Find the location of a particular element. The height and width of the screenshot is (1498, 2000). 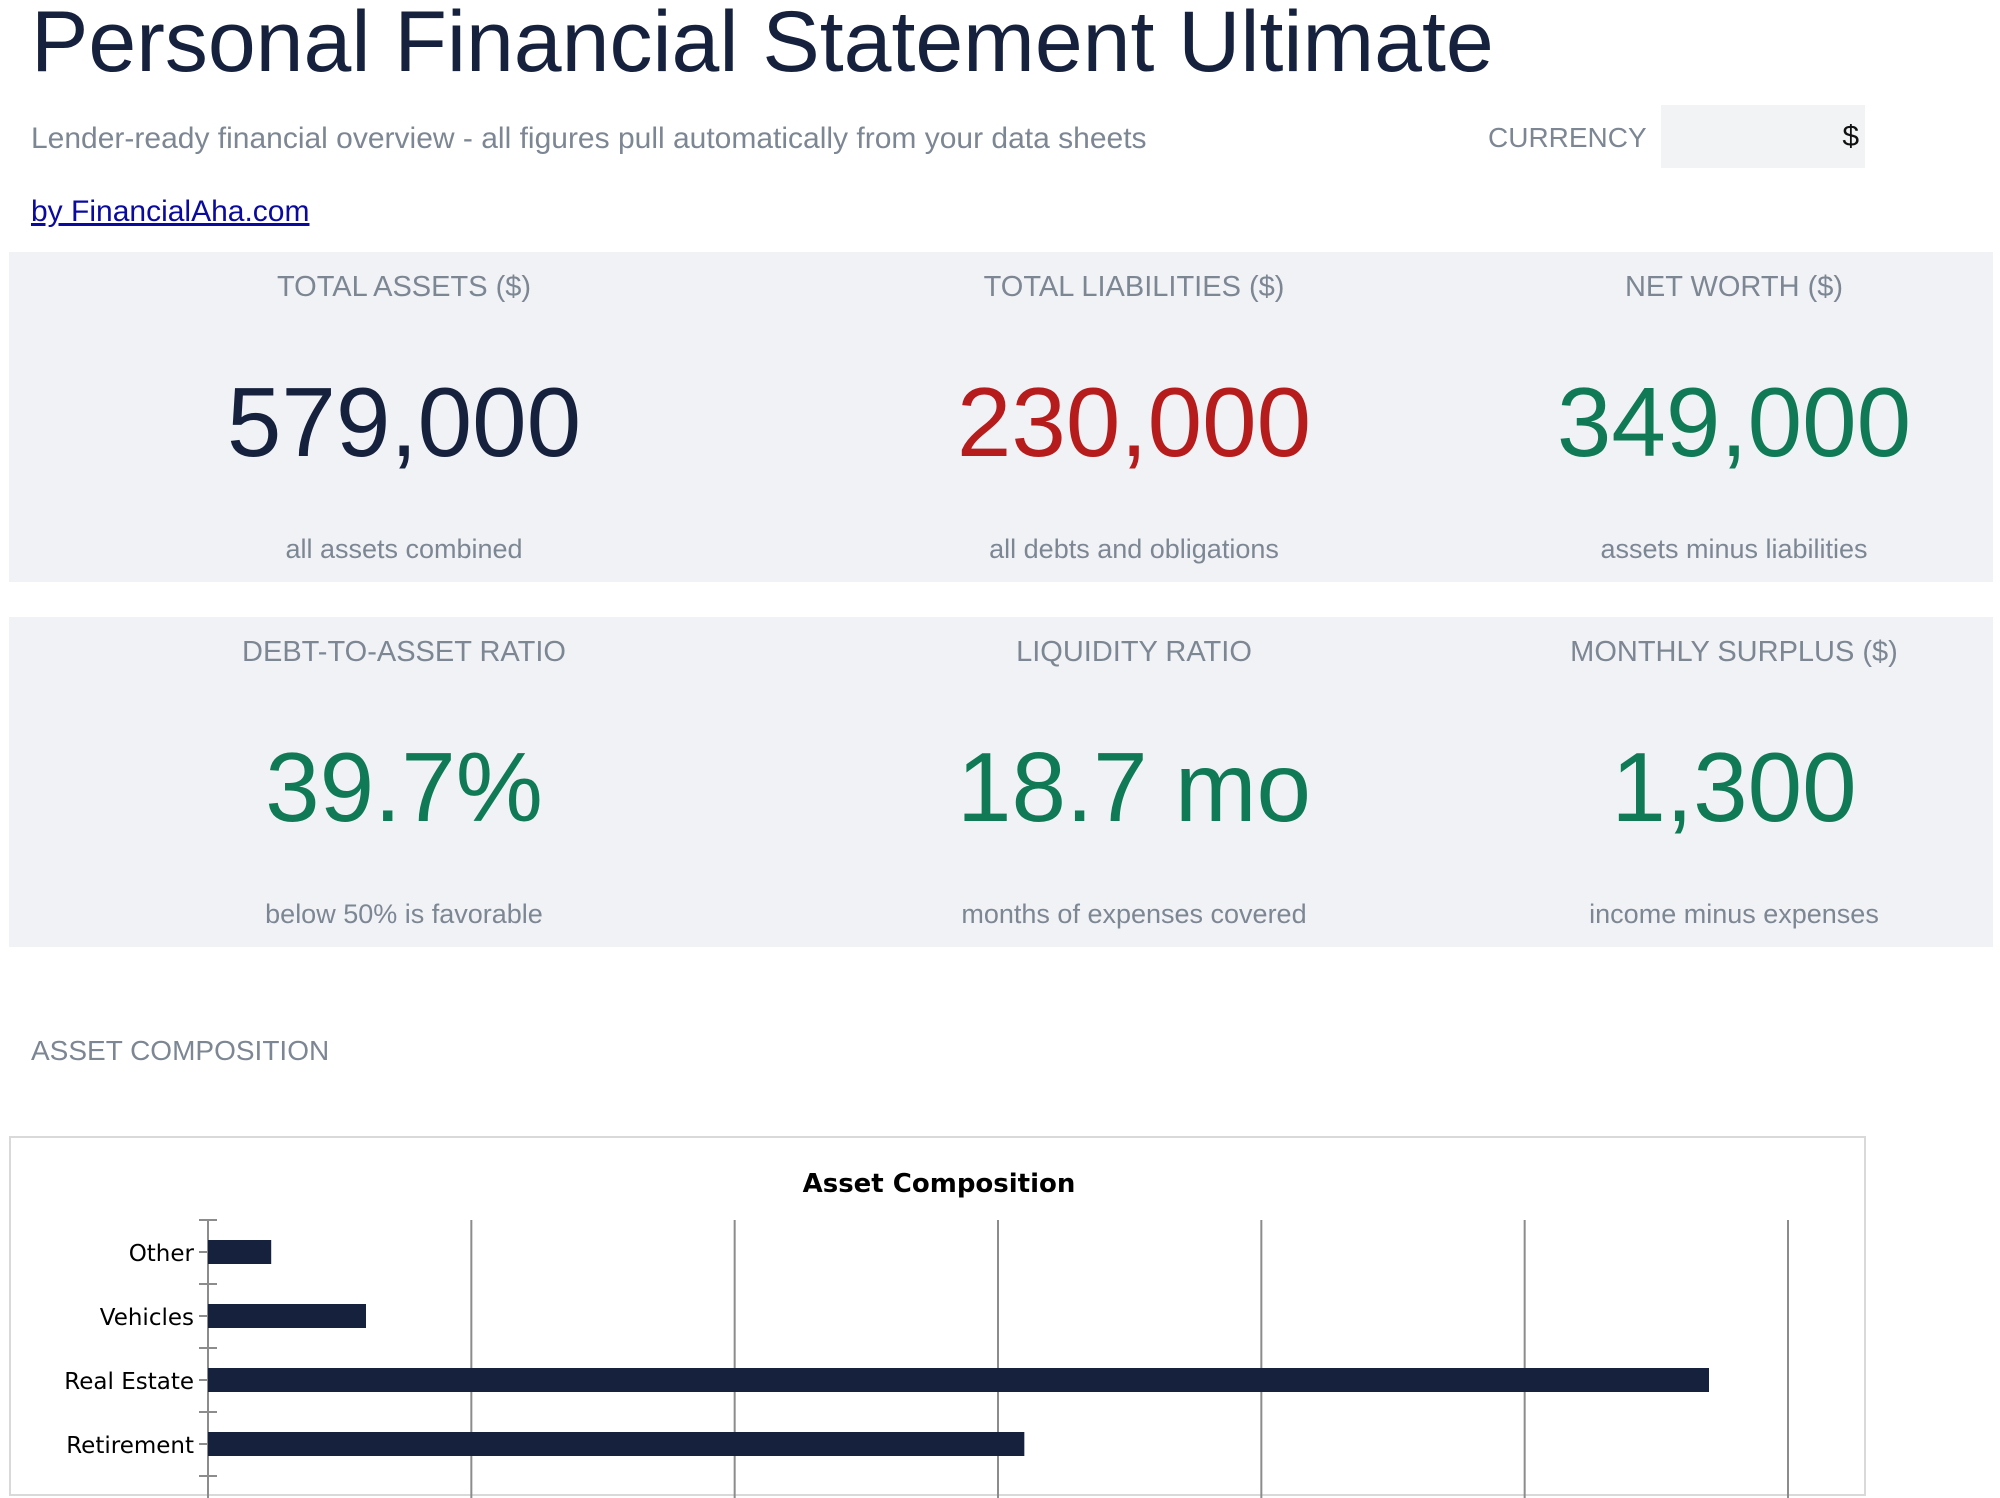

total-liabilities-value: 230,000 is located at coordinates (1134, 422).